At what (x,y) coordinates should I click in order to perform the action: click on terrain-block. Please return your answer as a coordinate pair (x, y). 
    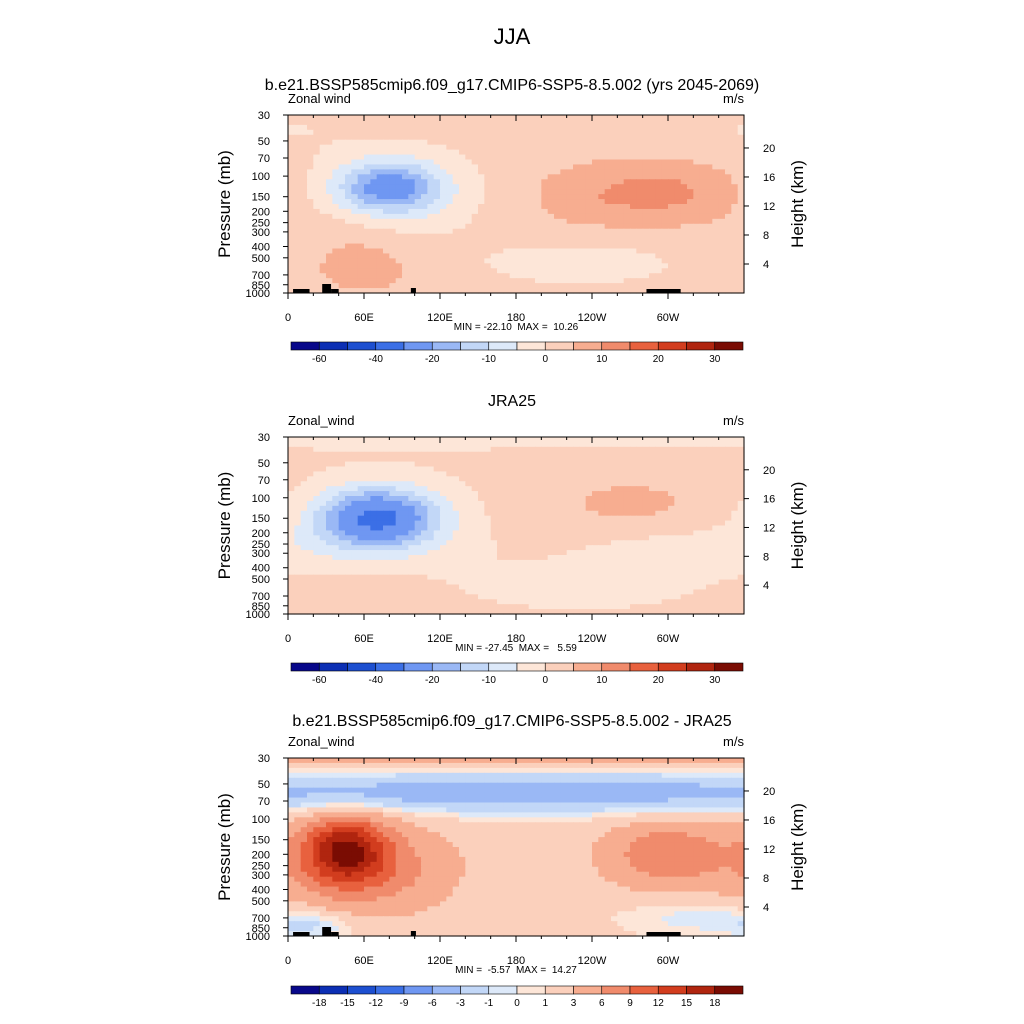
    Looking at the image, I should click on (335, 291).